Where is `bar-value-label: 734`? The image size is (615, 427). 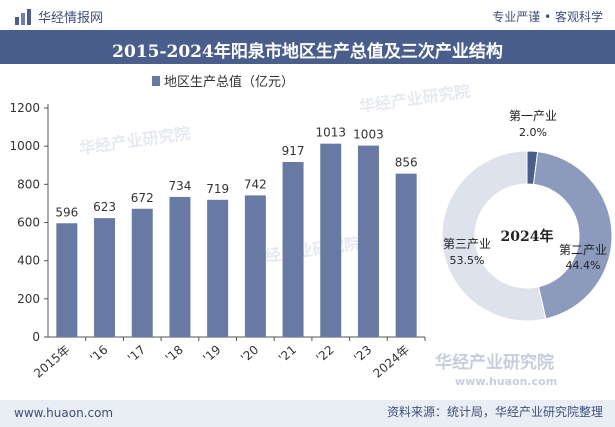 bar-value-label: 734 is located at coordinates (179, 186).